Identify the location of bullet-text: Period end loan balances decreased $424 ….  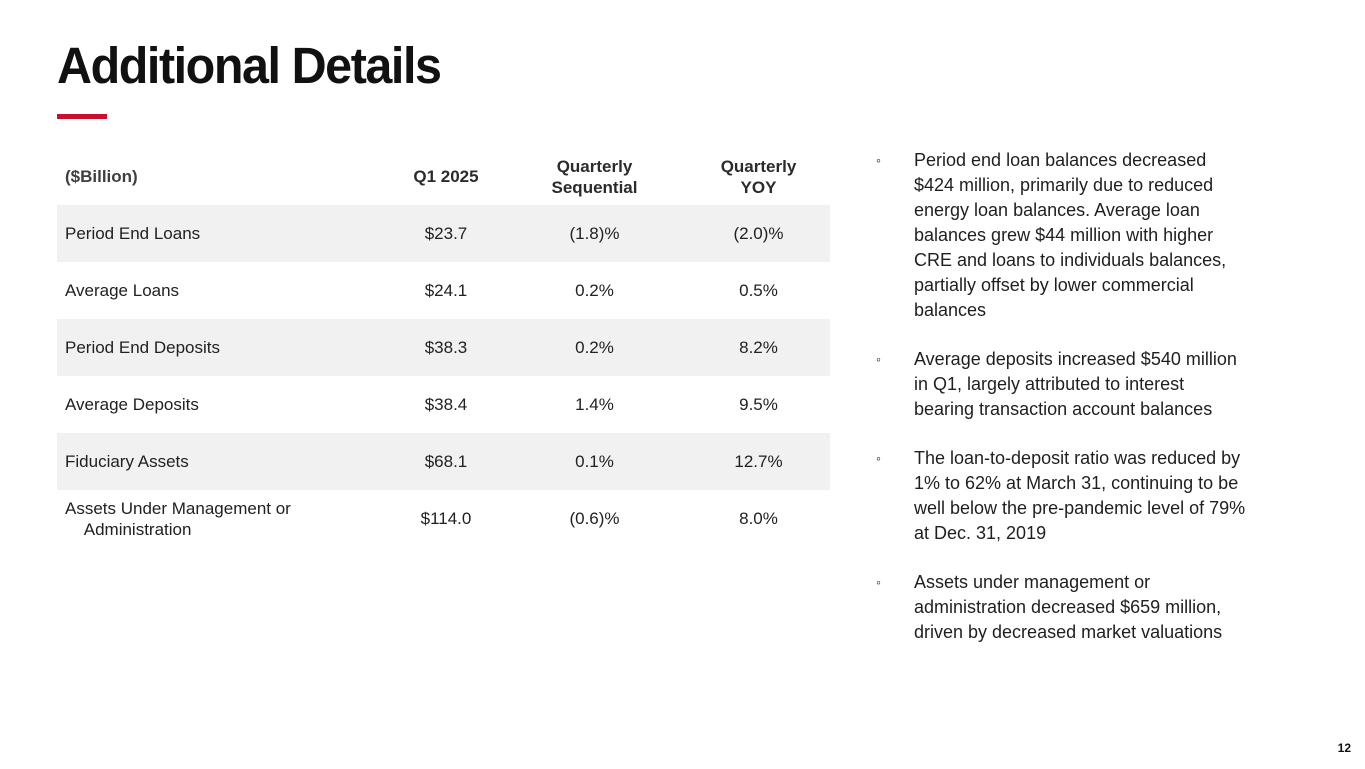
(1070, 235).